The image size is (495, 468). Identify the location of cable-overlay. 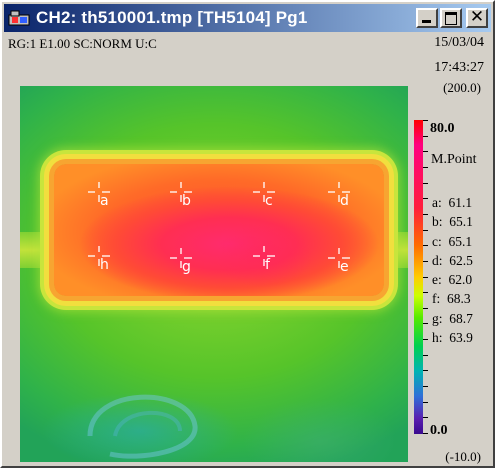
(142, 426).